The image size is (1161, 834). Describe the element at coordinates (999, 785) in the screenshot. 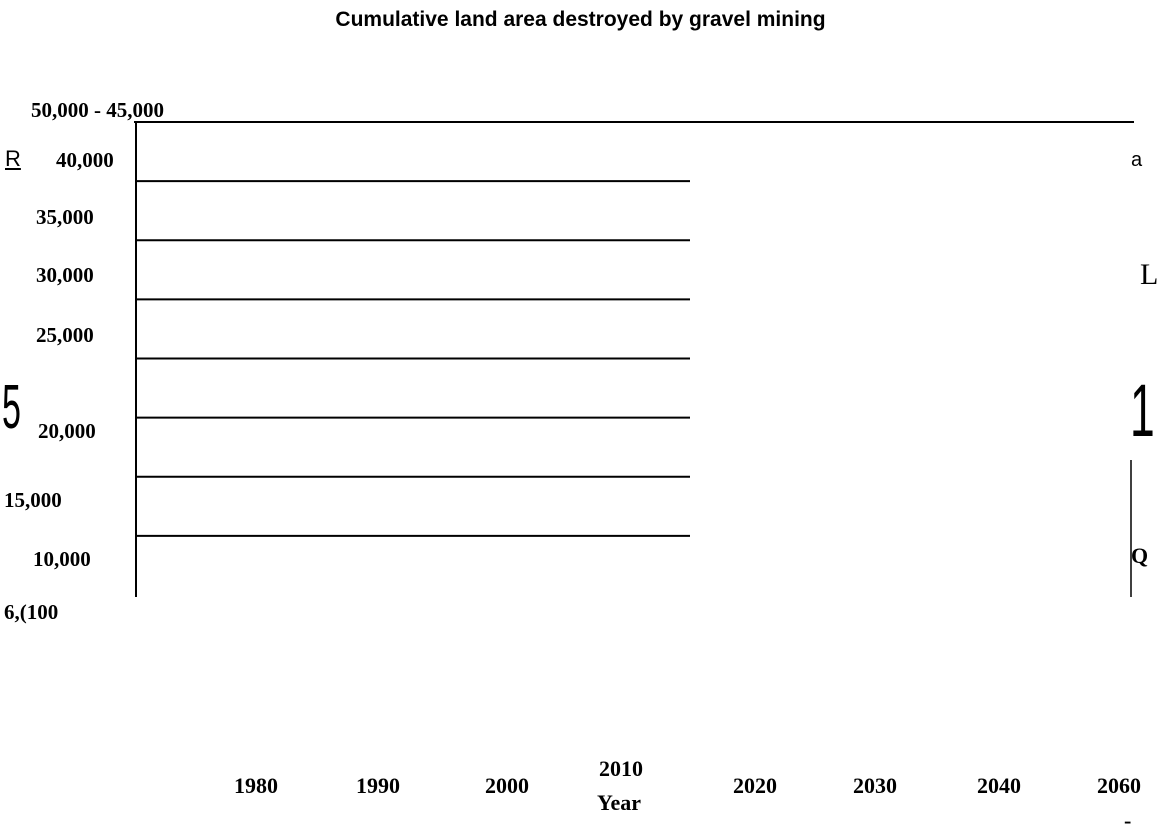

I see `x-tick-label: 2040` at that location.